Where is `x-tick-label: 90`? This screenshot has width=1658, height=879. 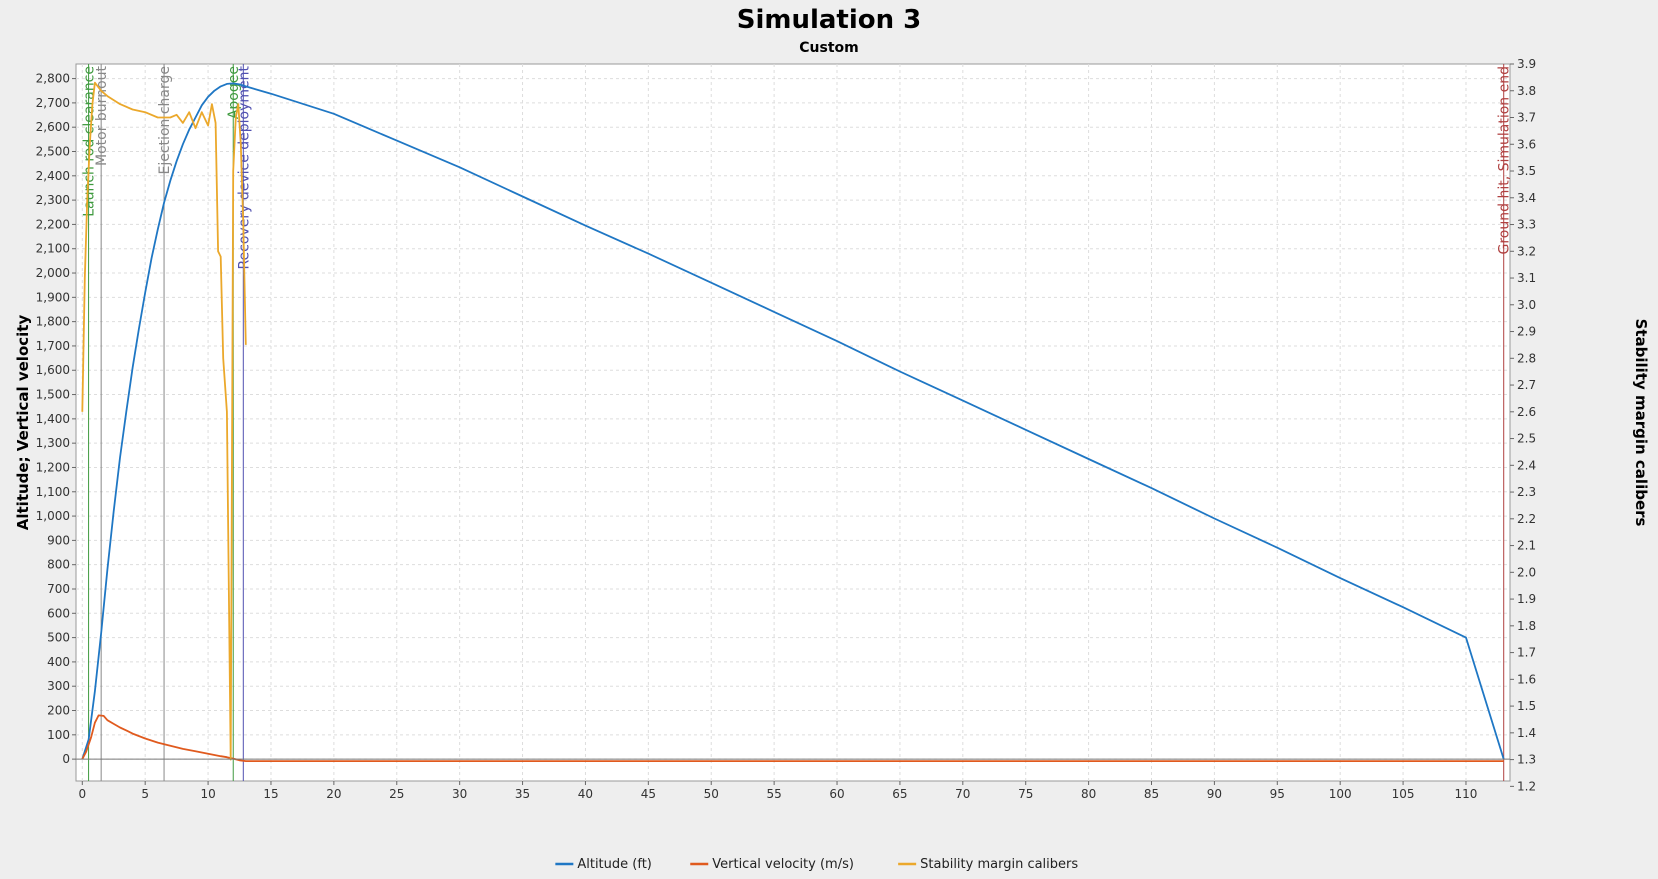
x-tick-label: 90 is located at coordinates (1214, 794).